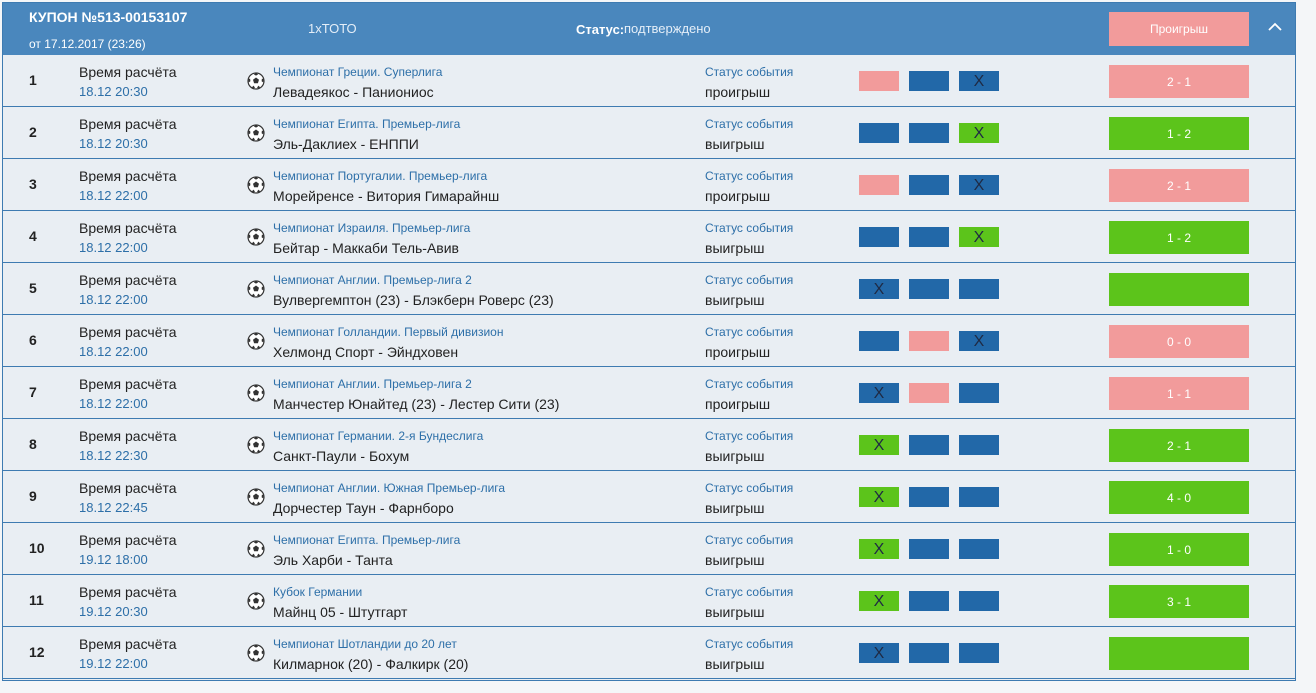 The height and width of the screenshot is (693, 1316). What do you see at coordinates (108, 17) in the screenshot?
I see `coupon-title: КУПОН №513-00153107` at bounding box center [108, 17].